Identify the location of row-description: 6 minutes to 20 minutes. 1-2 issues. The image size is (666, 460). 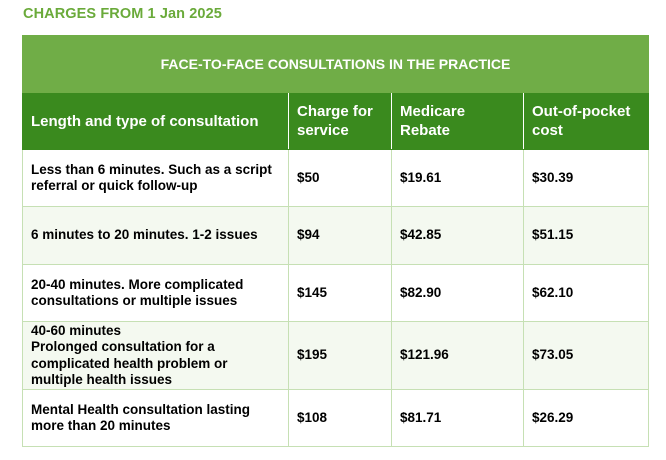
(155, 235).